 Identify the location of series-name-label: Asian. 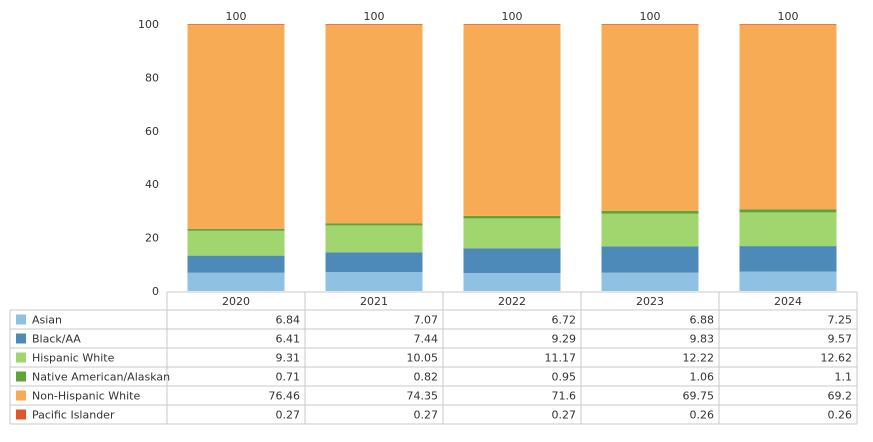
(47, 320).